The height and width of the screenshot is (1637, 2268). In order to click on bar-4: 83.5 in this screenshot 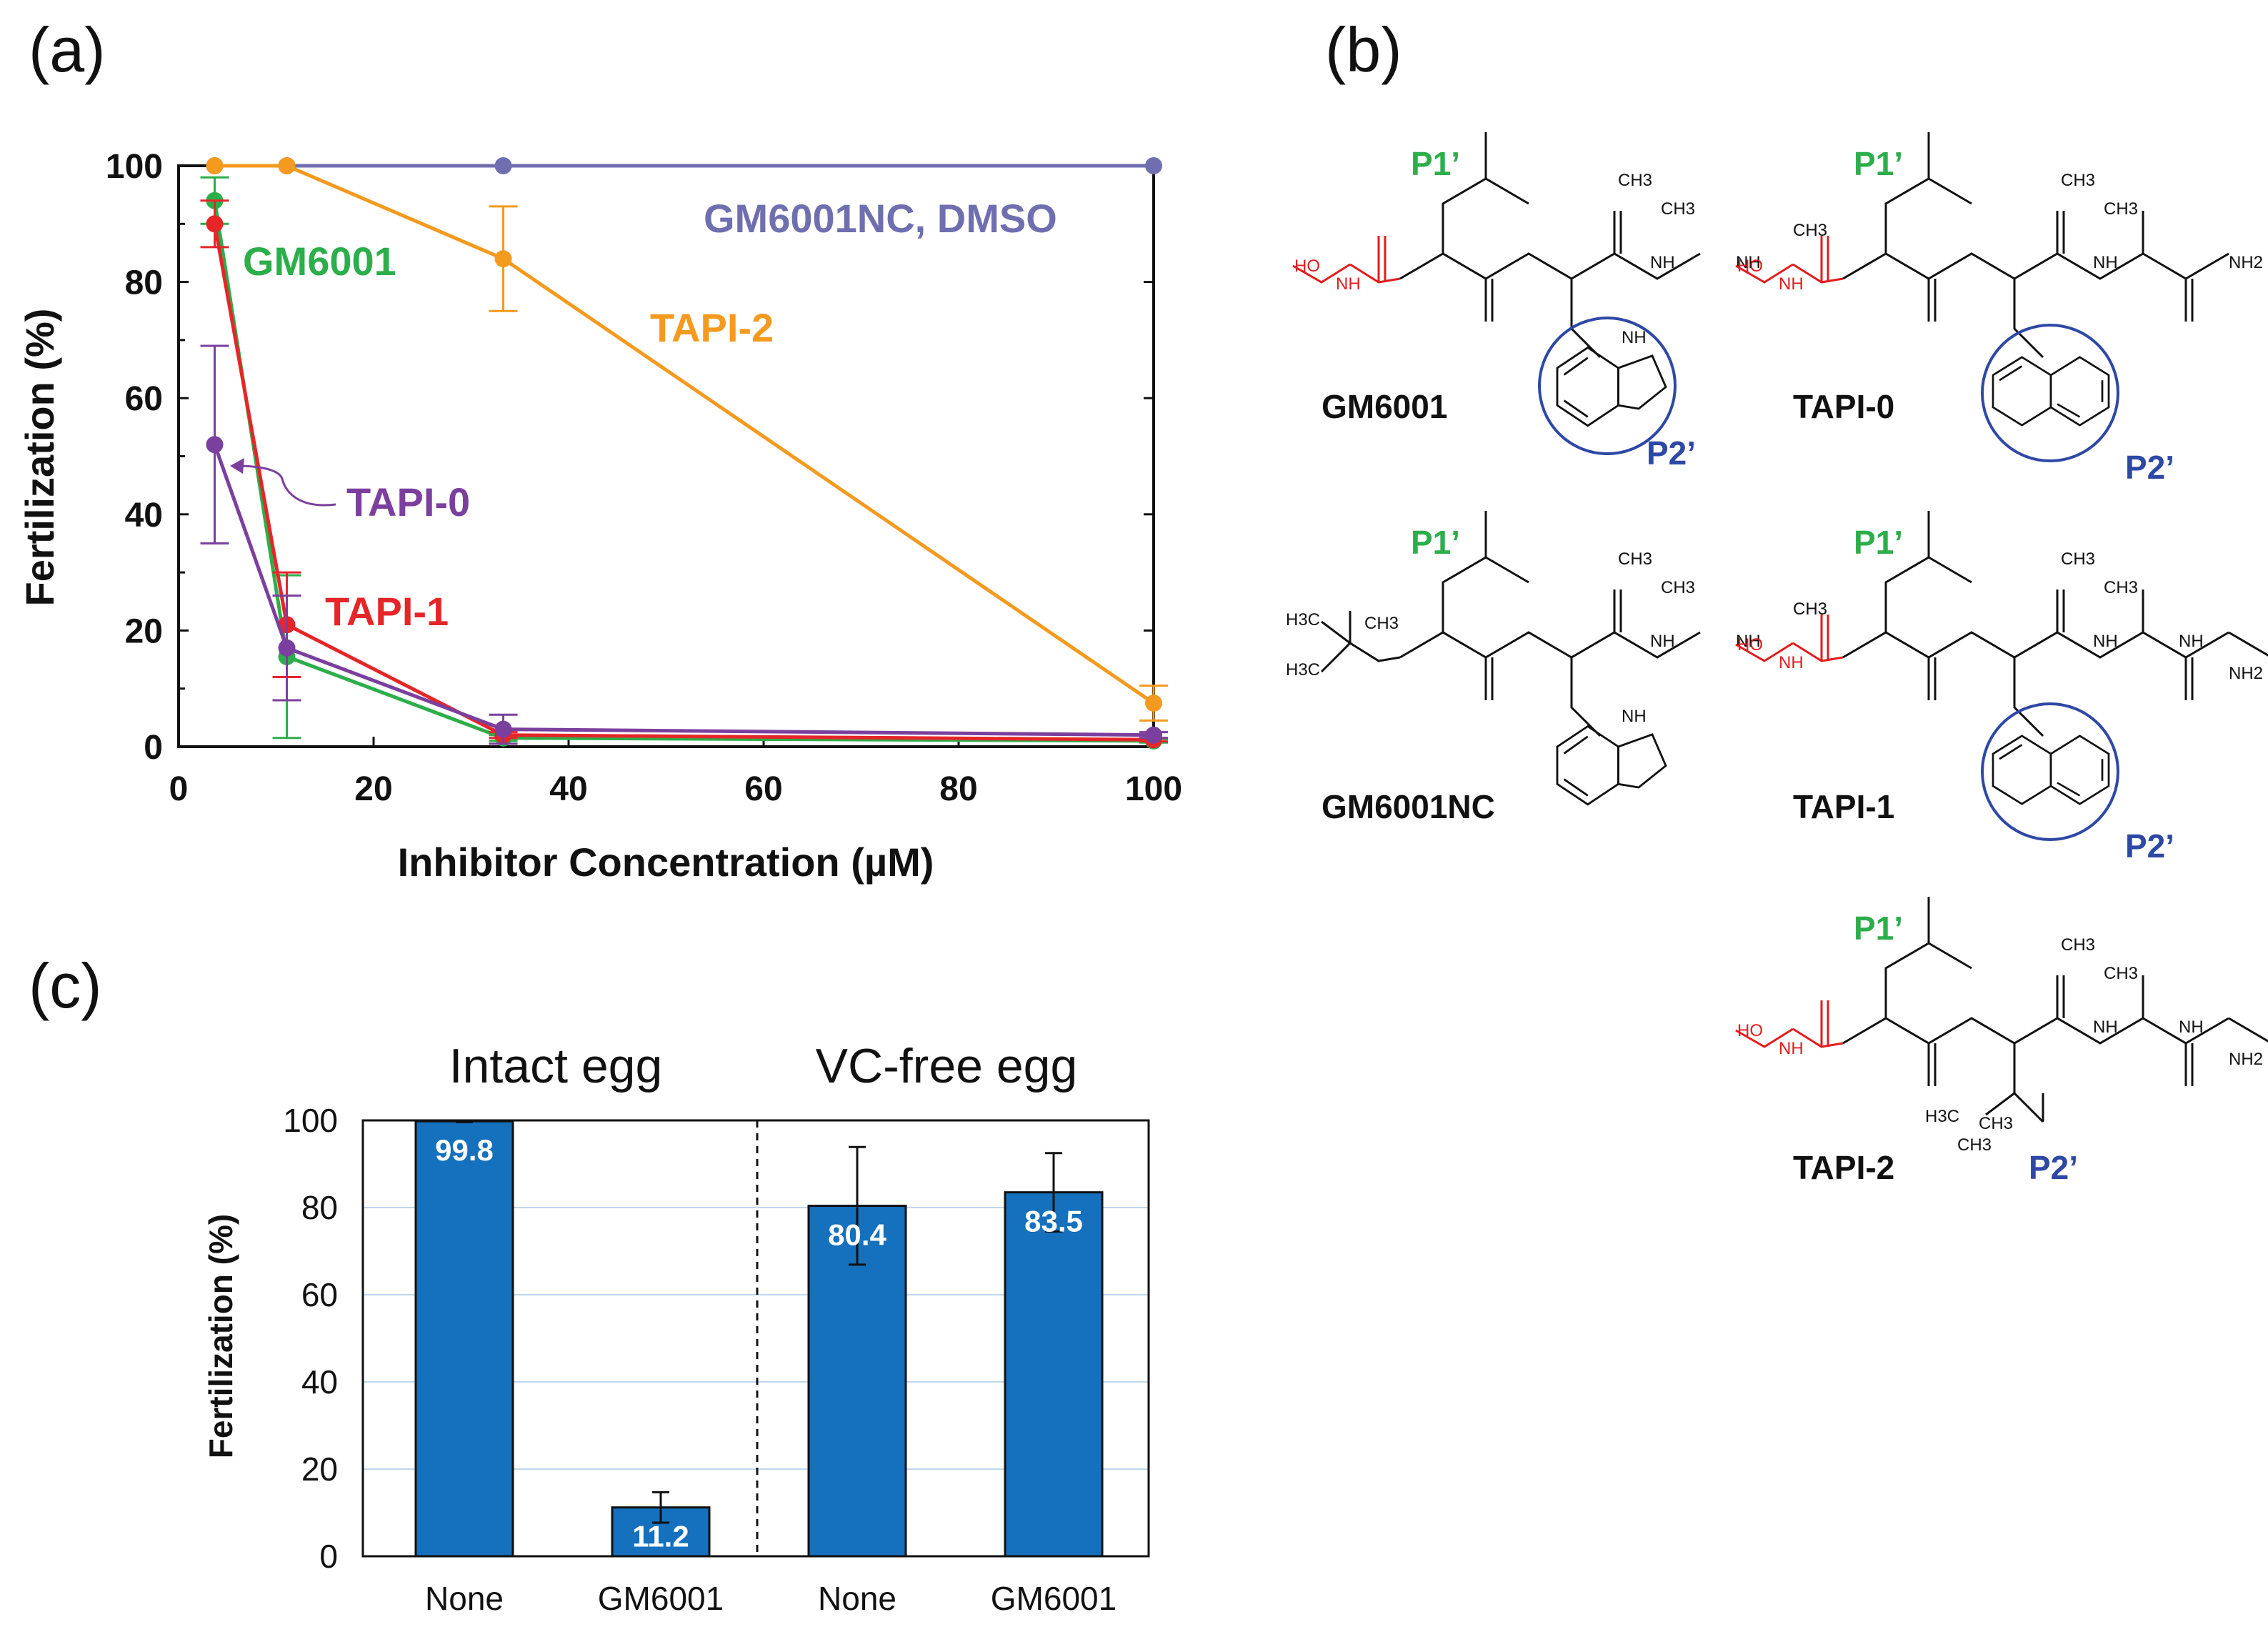, I will do `click(1054, 1355)`.